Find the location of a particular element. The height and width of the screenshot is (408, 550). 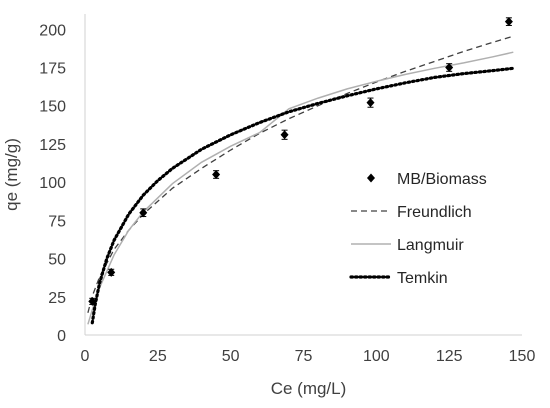

x-tick-label: 125 is located at coordinates (449, 356).